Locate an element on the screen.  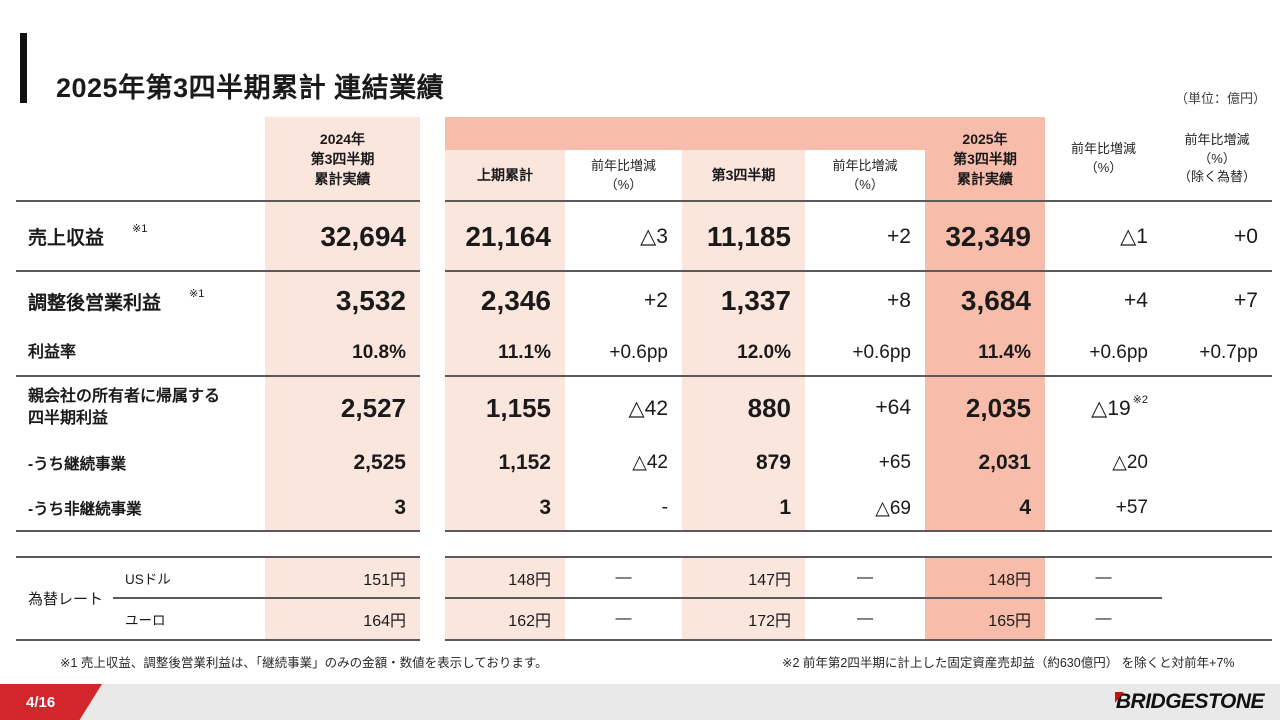
fx-currency-eur: ユーロ is located at coordinates (145, 620).